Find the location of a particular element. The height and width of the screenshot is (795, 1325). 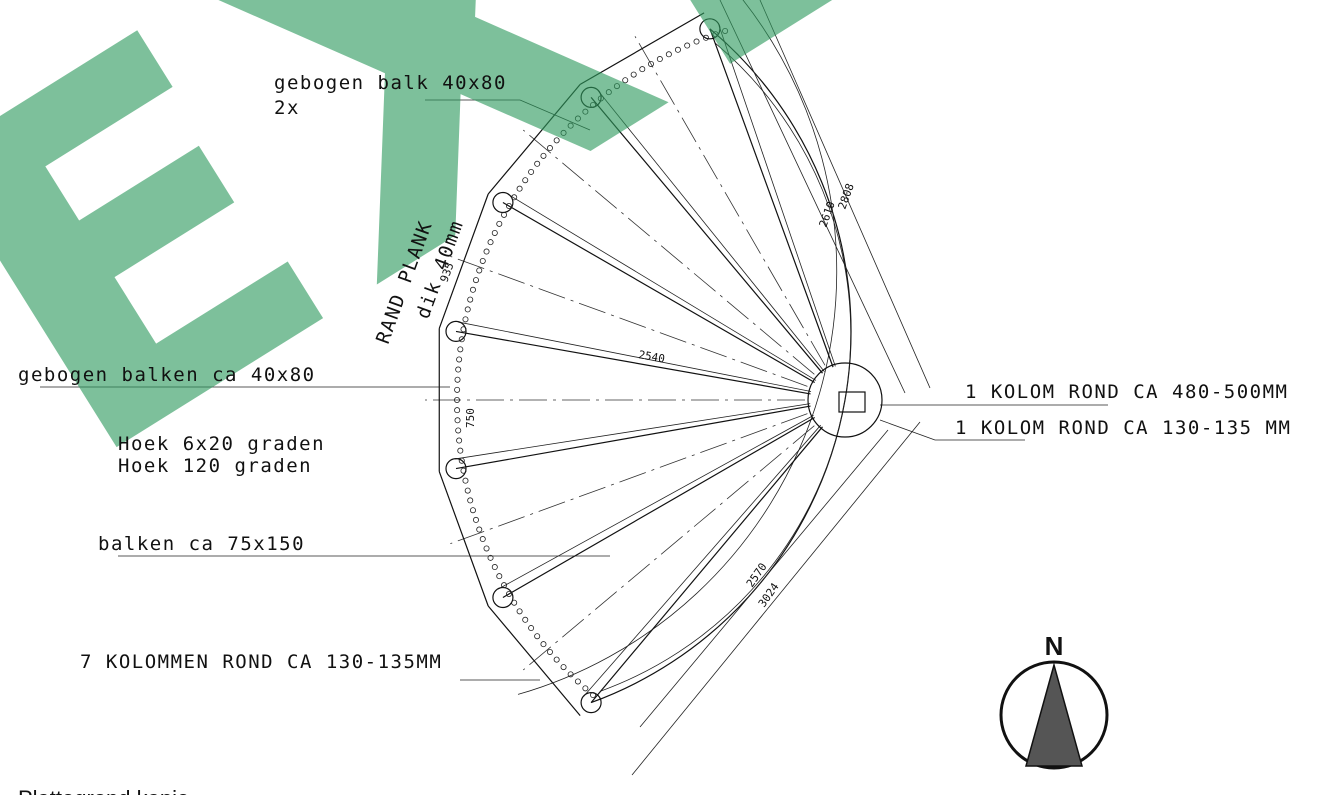

dimension: 750 is located at coordinates (470, 418).